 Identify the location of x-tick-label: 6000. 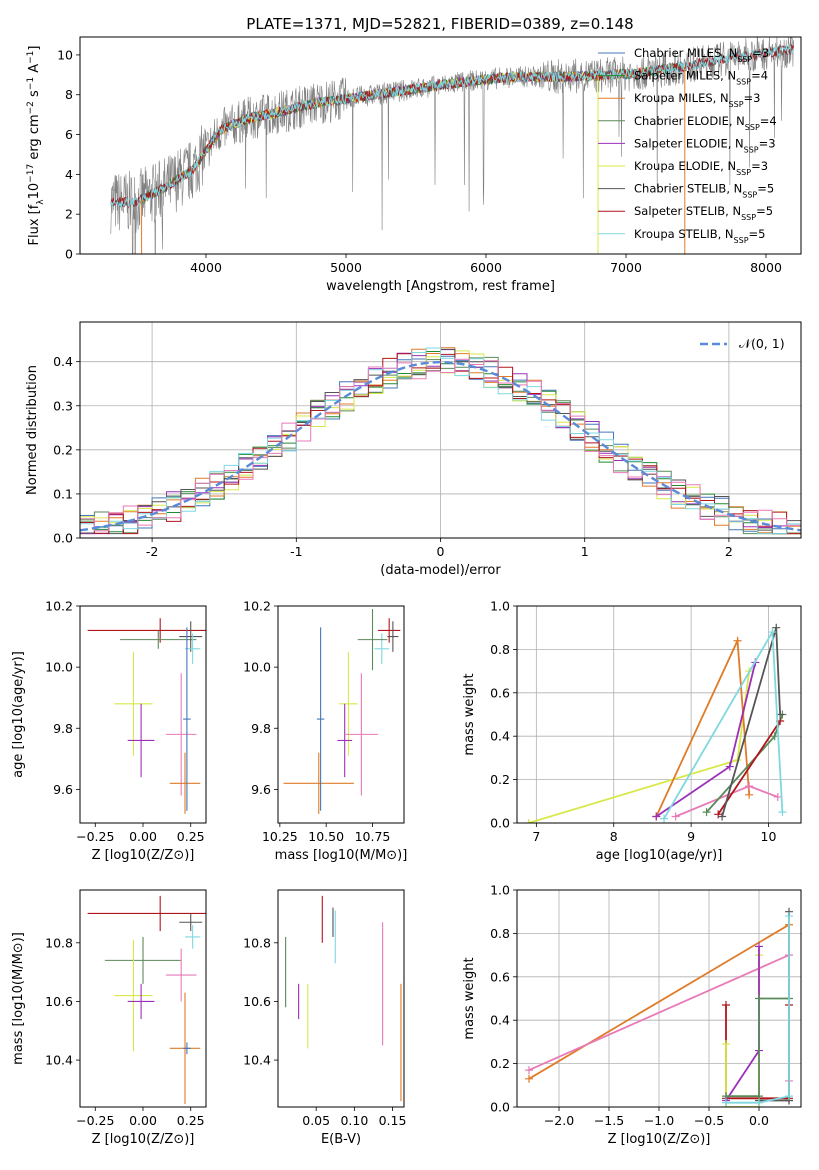
(486, 267).